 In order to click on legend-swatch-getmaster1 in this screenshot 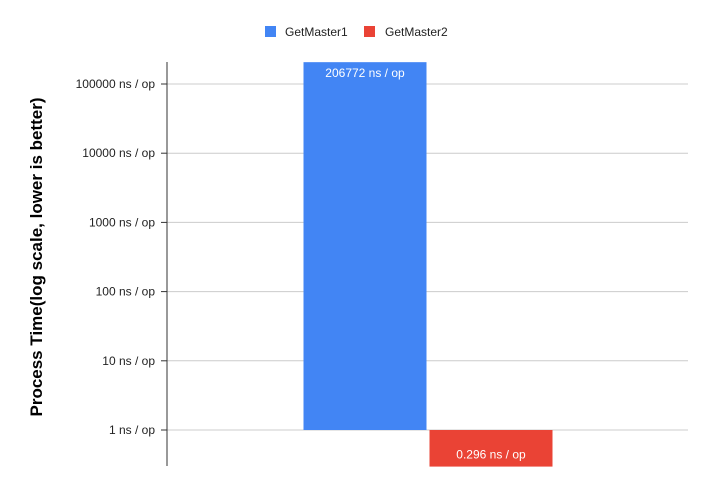, I will do `click(270, 31)`.